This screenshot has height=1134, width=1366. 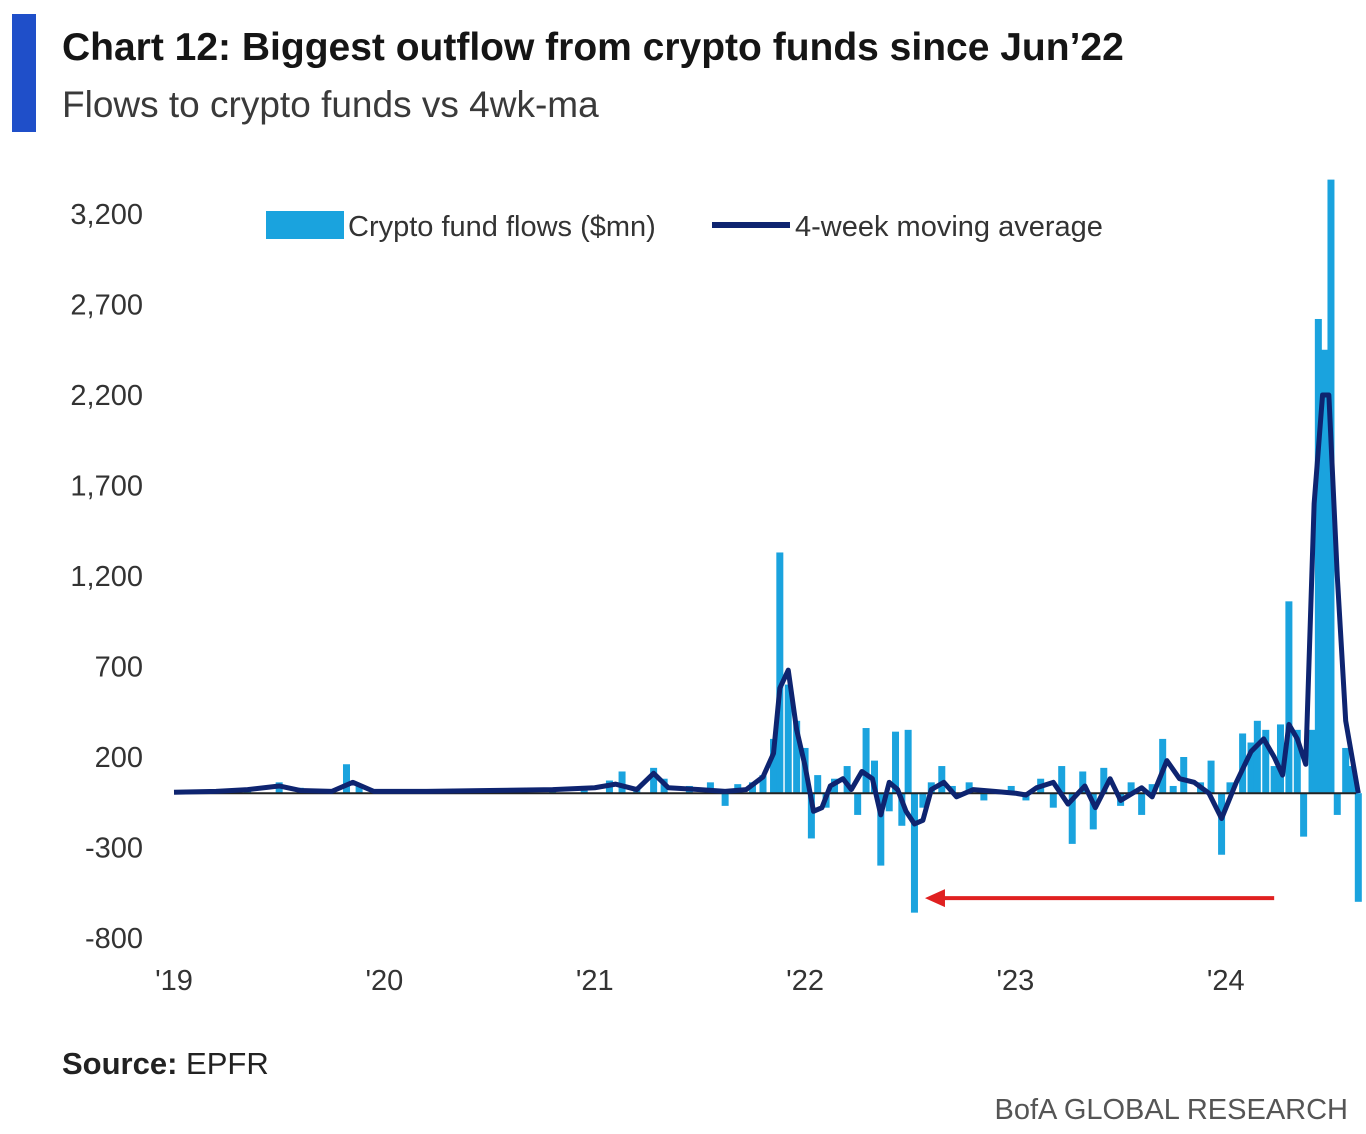 What do you see at coordinates (174, 981) in the screenshot?
I see `x-tick-label: '19` at bounding box center [174, 981].